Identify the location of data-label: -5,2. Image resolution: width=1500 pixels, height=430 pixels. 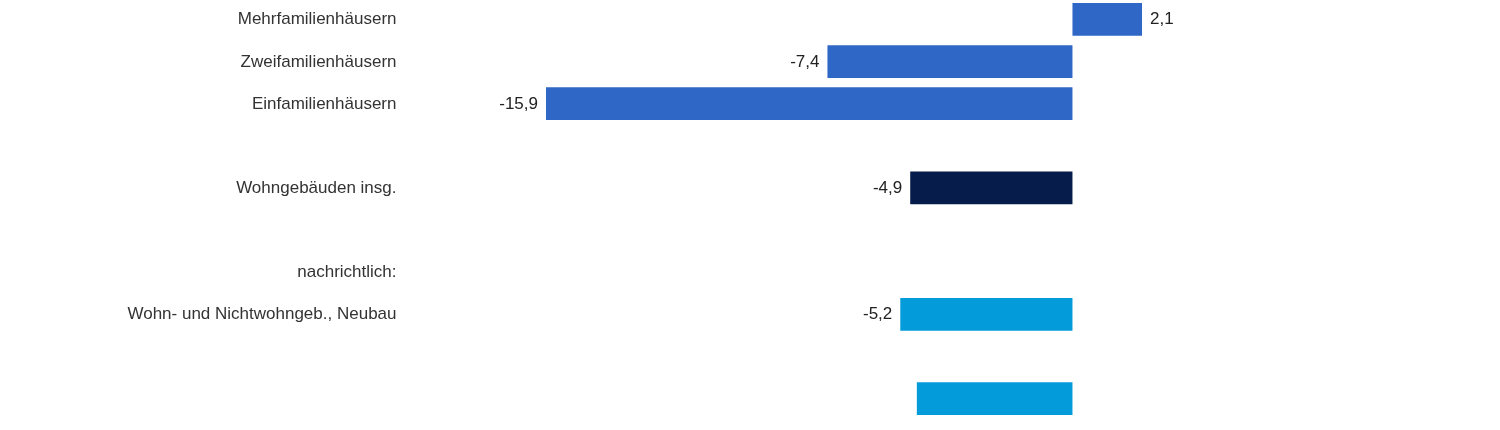
(877, 314).